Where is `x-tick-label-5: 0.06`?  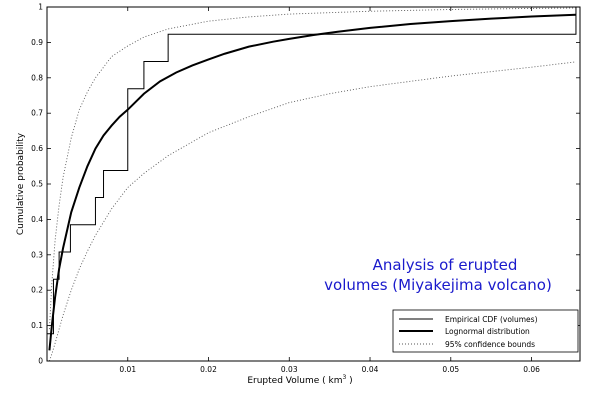 x-tick-label-5: 0.06 is located at coordinates (531, 369).